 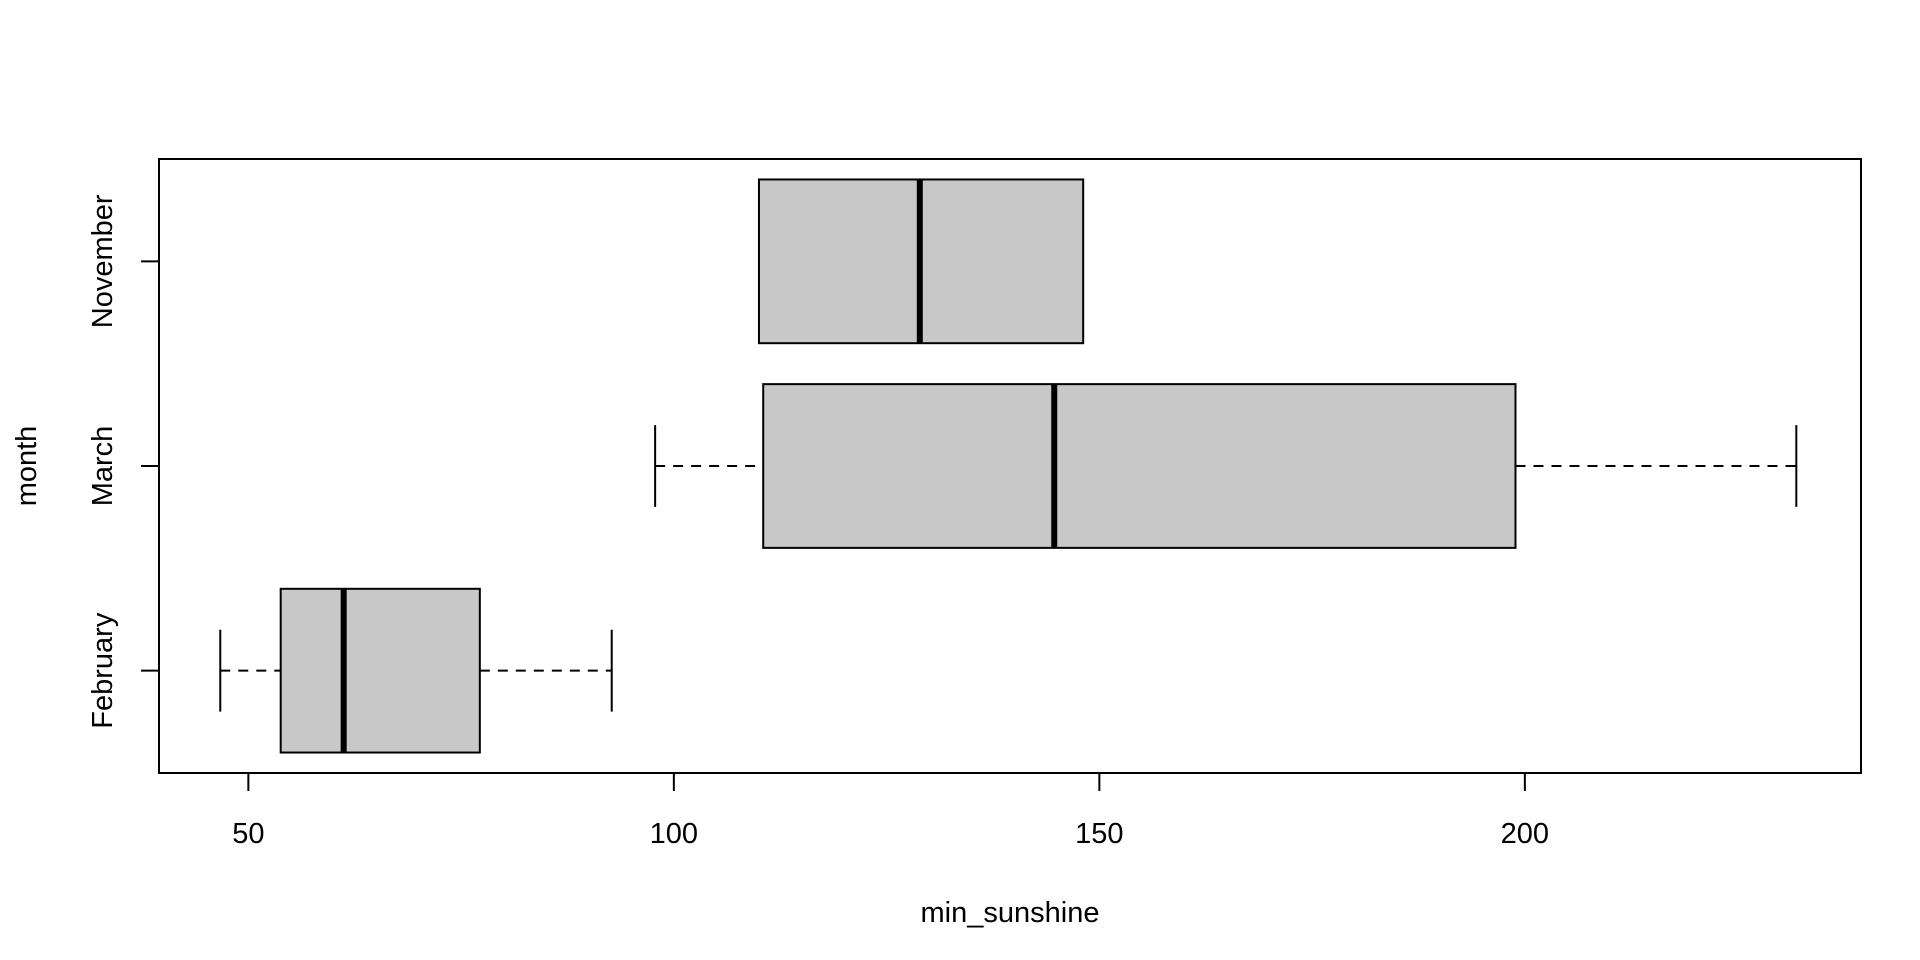 What do you see at coordinates (1525, 834) in the screenshot?
I see `x-tick-label: 200` at bounding box center [1525, 834].